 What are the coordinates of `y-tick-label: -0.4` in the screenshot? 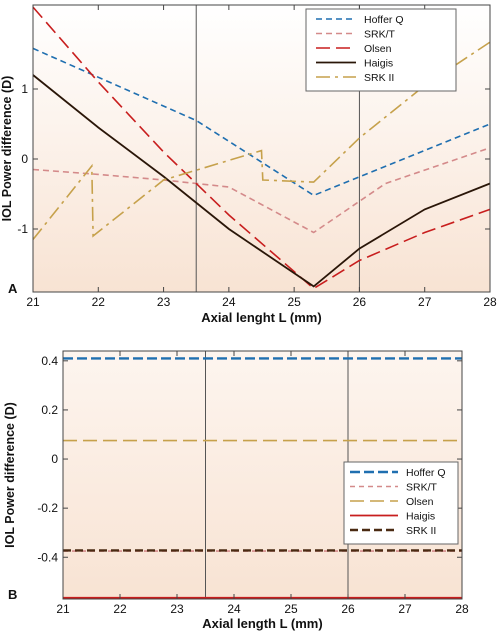 It's located at (47, 557).